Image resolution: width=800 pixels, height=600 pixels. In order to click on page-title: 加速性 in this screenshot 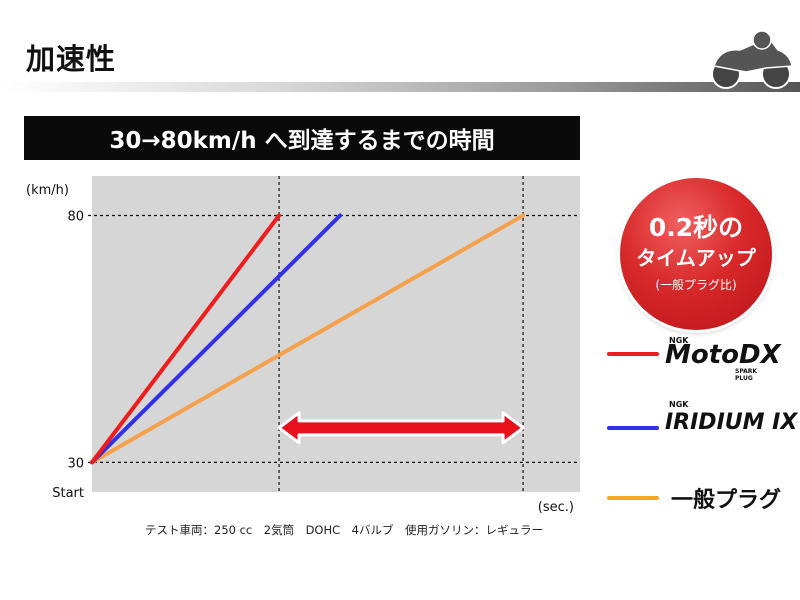, I will do `click(71, 59)`.